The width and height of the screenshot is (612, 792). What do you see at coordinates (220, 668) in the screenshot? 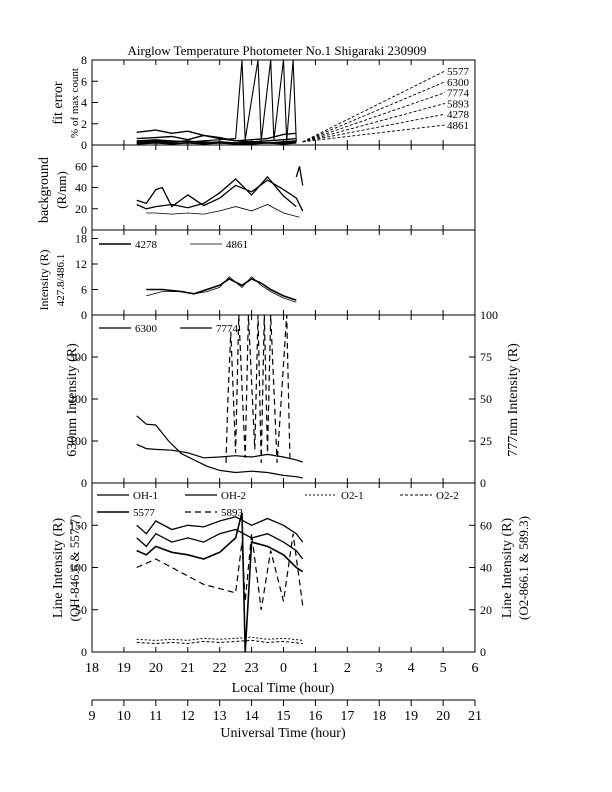
I see `x-tick-label: 22` at bounding box center [220, 668].